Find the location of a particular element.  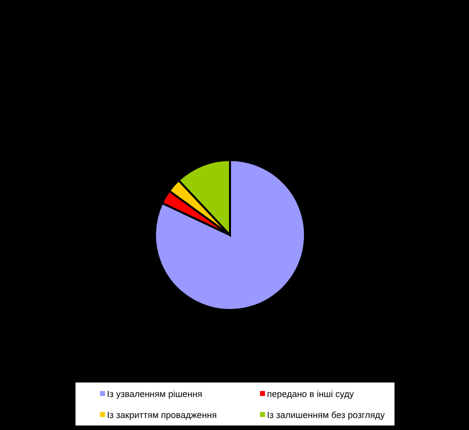

pie-slice is located at coordinates (230, 235).